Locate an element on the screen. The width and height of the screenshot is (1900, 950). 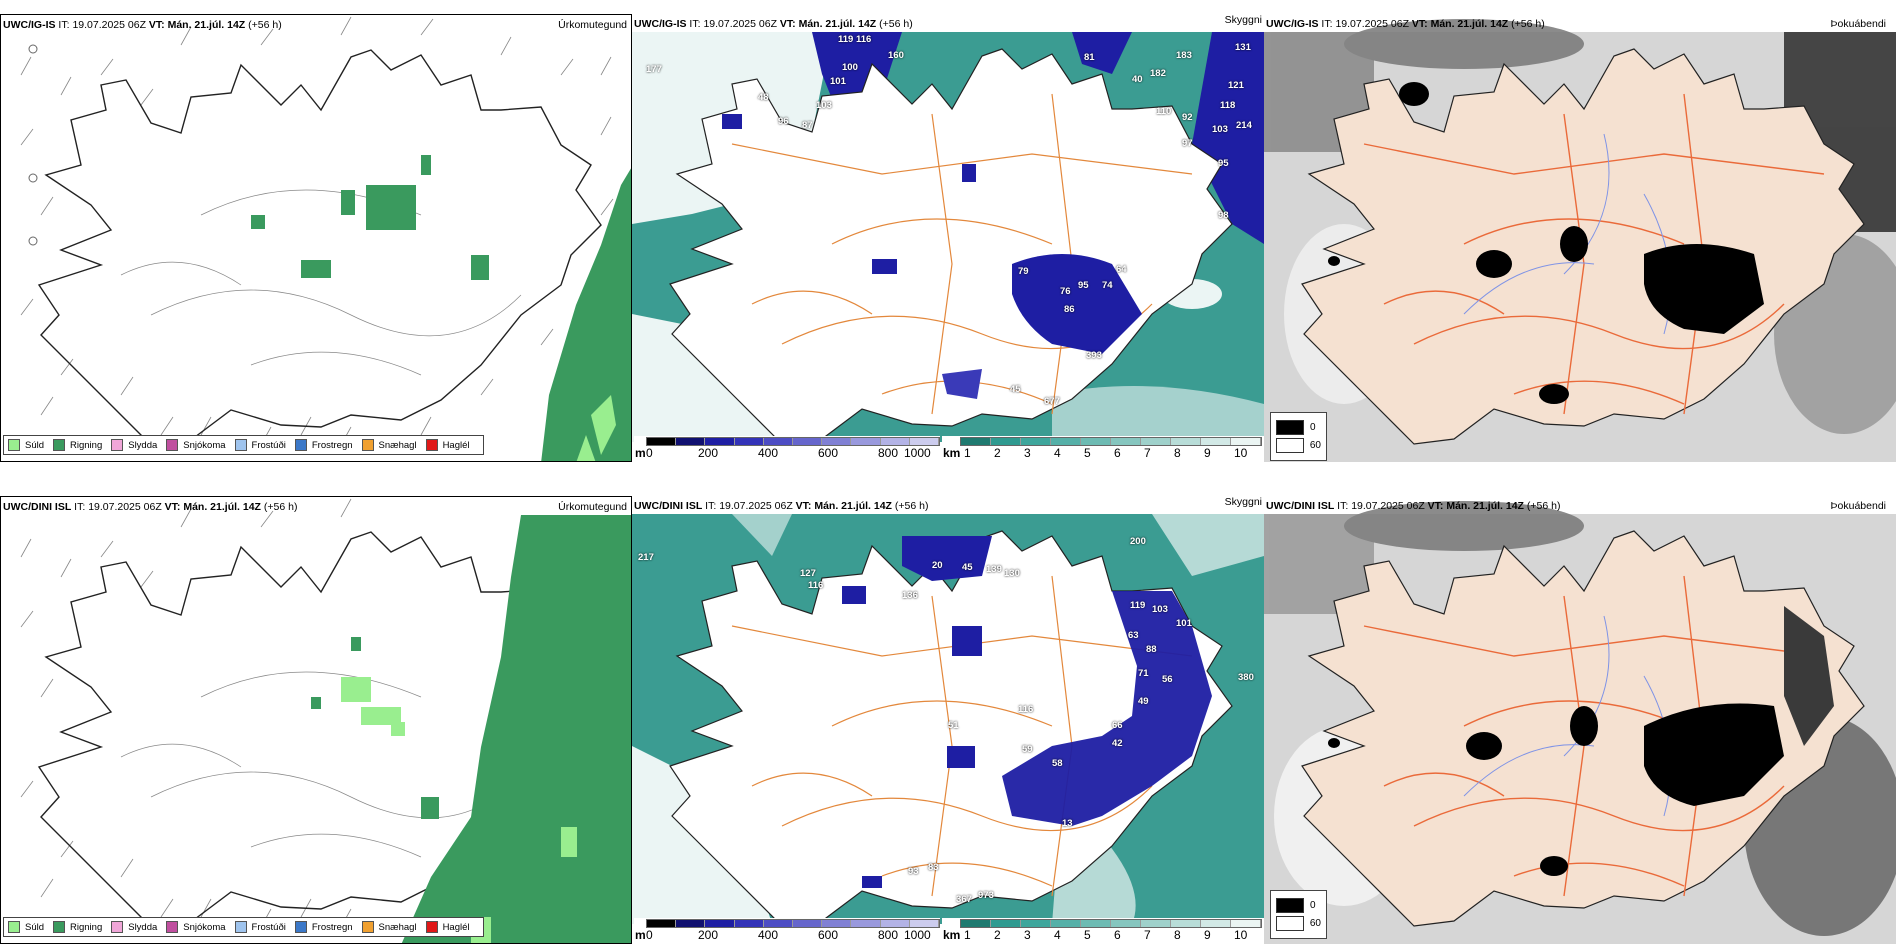
visibility-label: 367 is located at coordinates (964, 899).